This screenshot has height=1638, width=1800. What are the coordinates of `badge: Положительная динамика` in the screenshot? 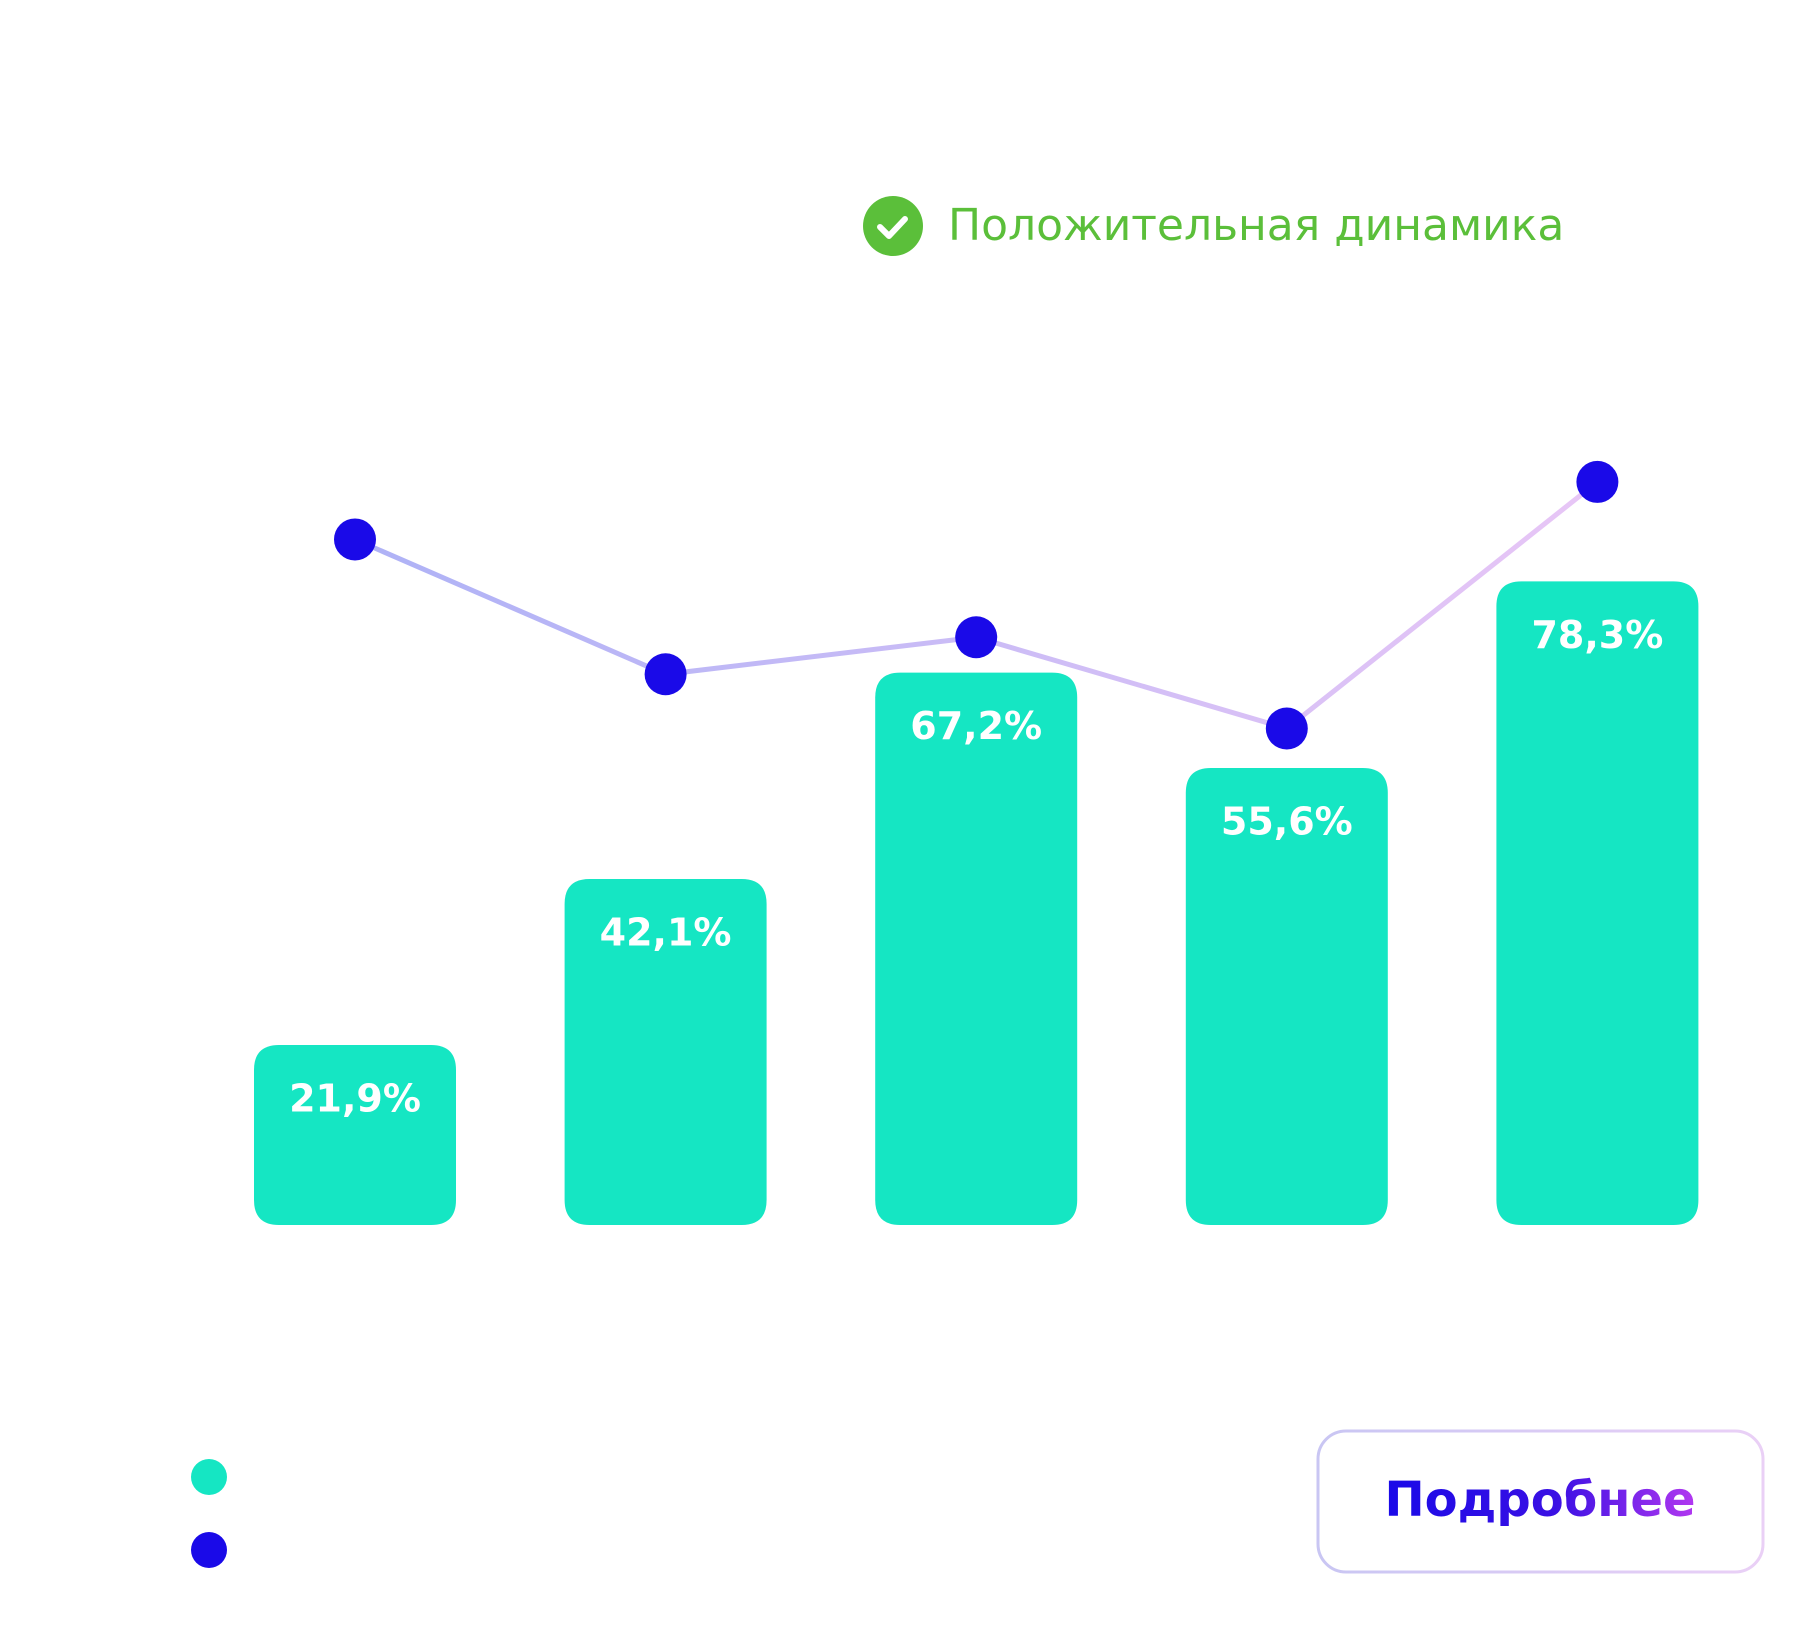 It's located at (1213, 226).